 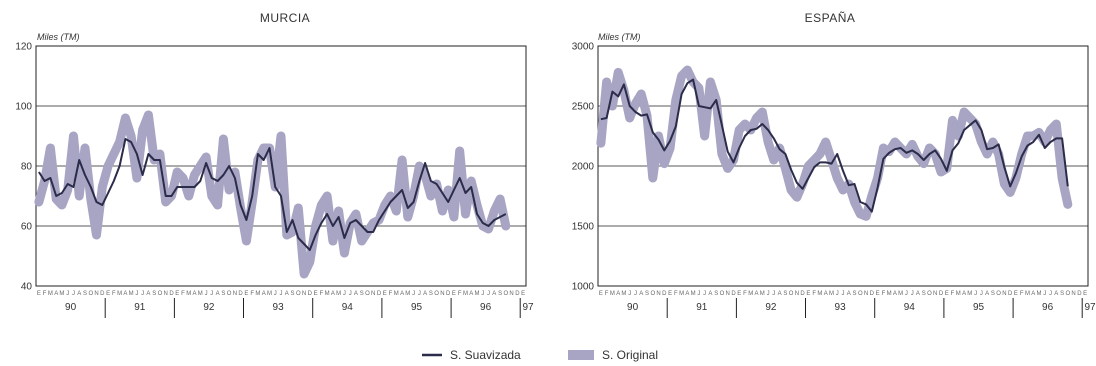 What do you see at coordinates (285, 18) in the screenshot?
I see `murcia-title: MURCIA` at bounding box center [285, 18].